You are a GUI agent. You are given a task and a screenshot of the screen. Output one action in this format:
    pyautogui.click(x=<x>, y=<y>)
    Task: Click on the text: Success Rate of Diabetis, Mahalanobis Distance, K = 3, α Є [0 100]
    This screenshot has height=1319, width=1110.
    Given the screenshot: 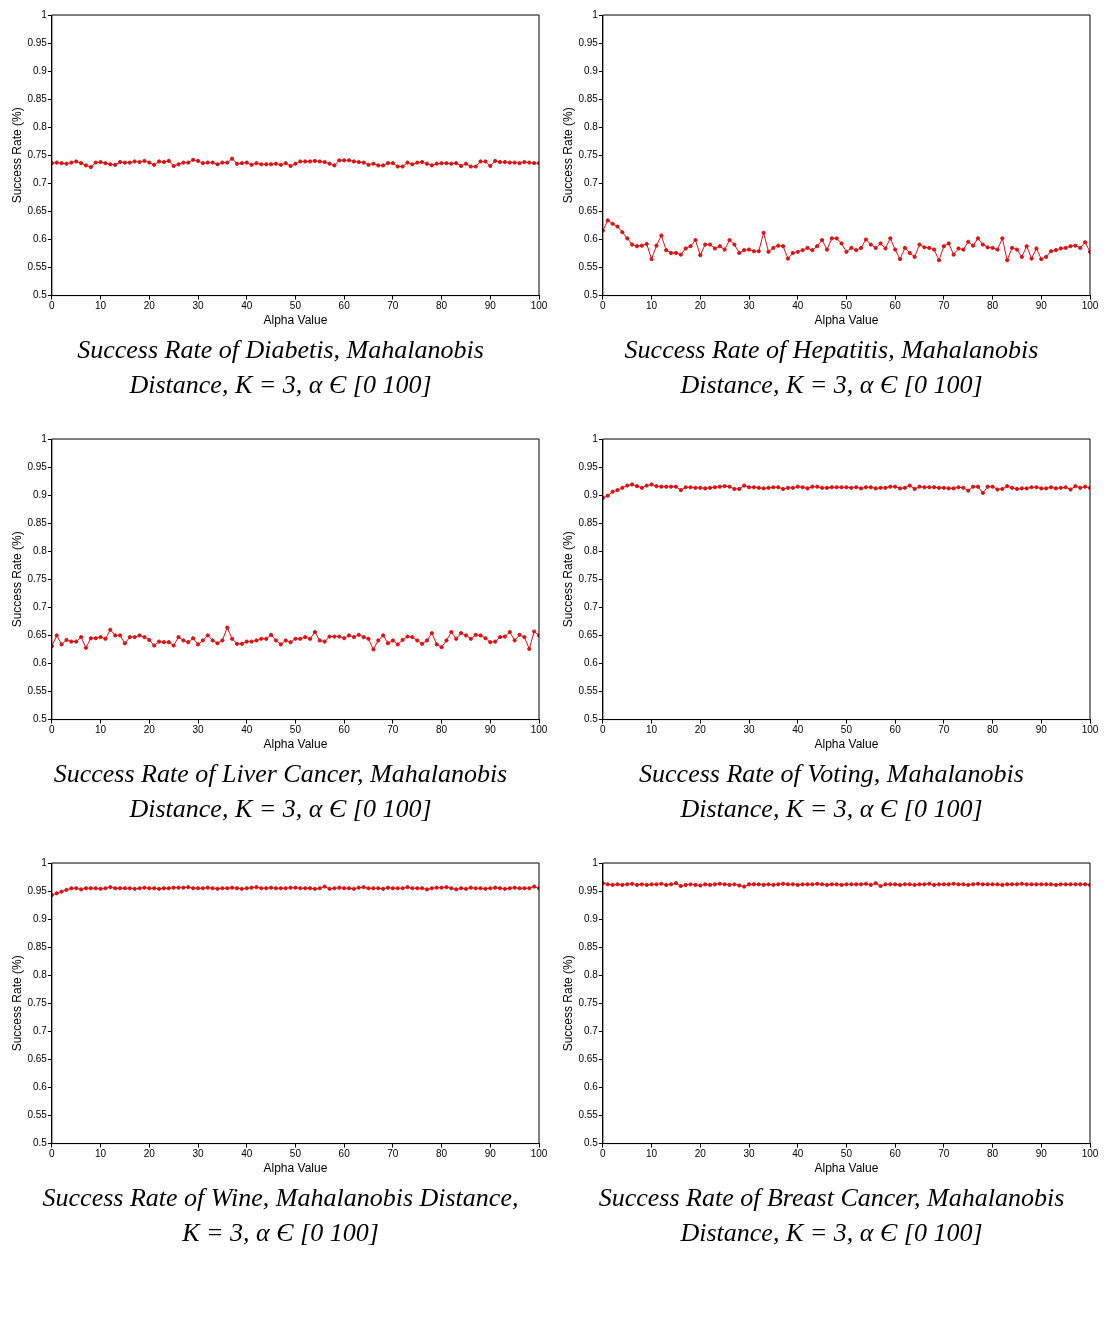 What is the action you would take?
    pyautogui.click(x=280, y=367)
    